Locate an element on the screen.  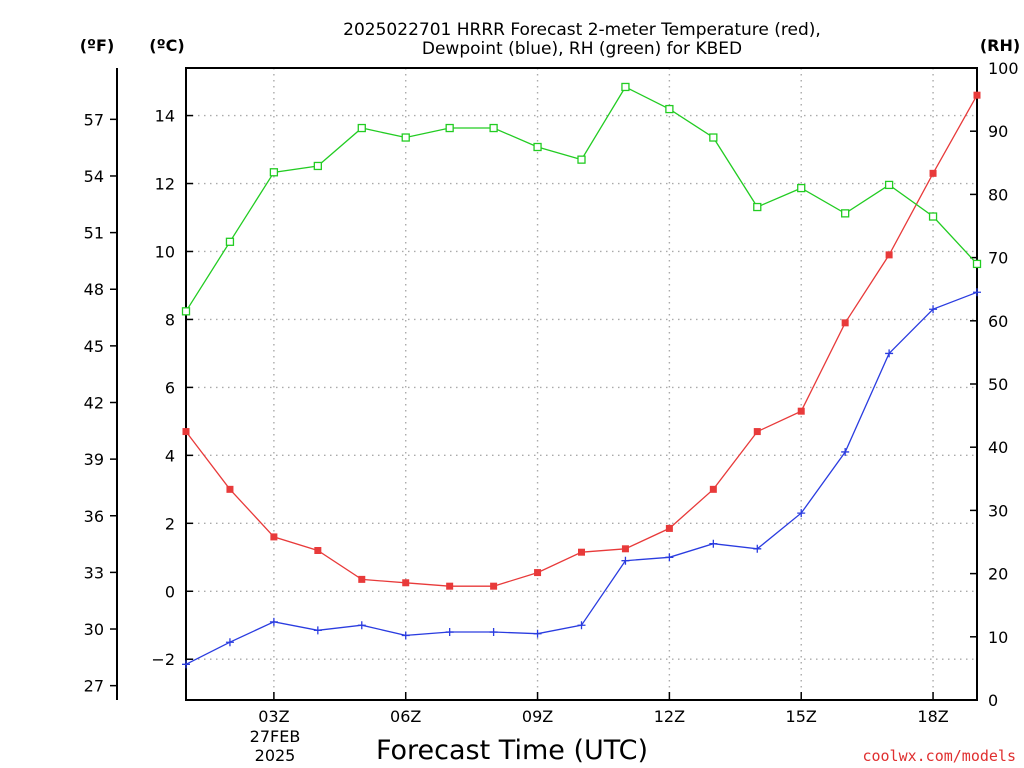
fahrenheit-tick-label-57: 57 is located at coordinates (94, 119).